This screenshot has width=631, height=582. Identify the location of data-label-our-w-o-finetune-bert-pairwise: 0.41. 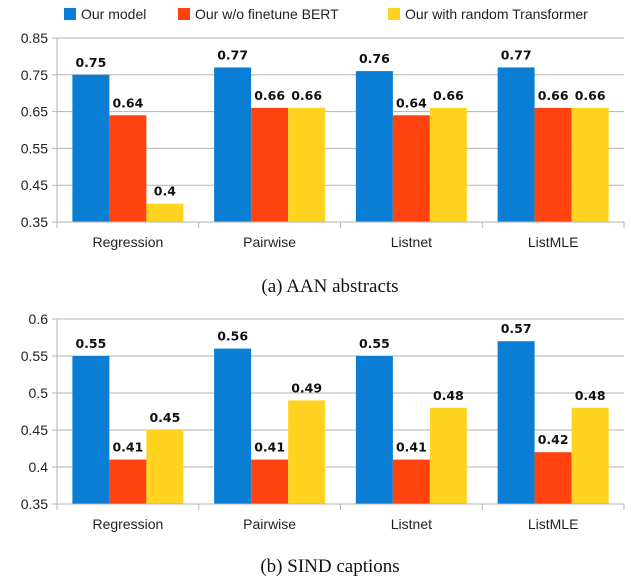
(269, 447).